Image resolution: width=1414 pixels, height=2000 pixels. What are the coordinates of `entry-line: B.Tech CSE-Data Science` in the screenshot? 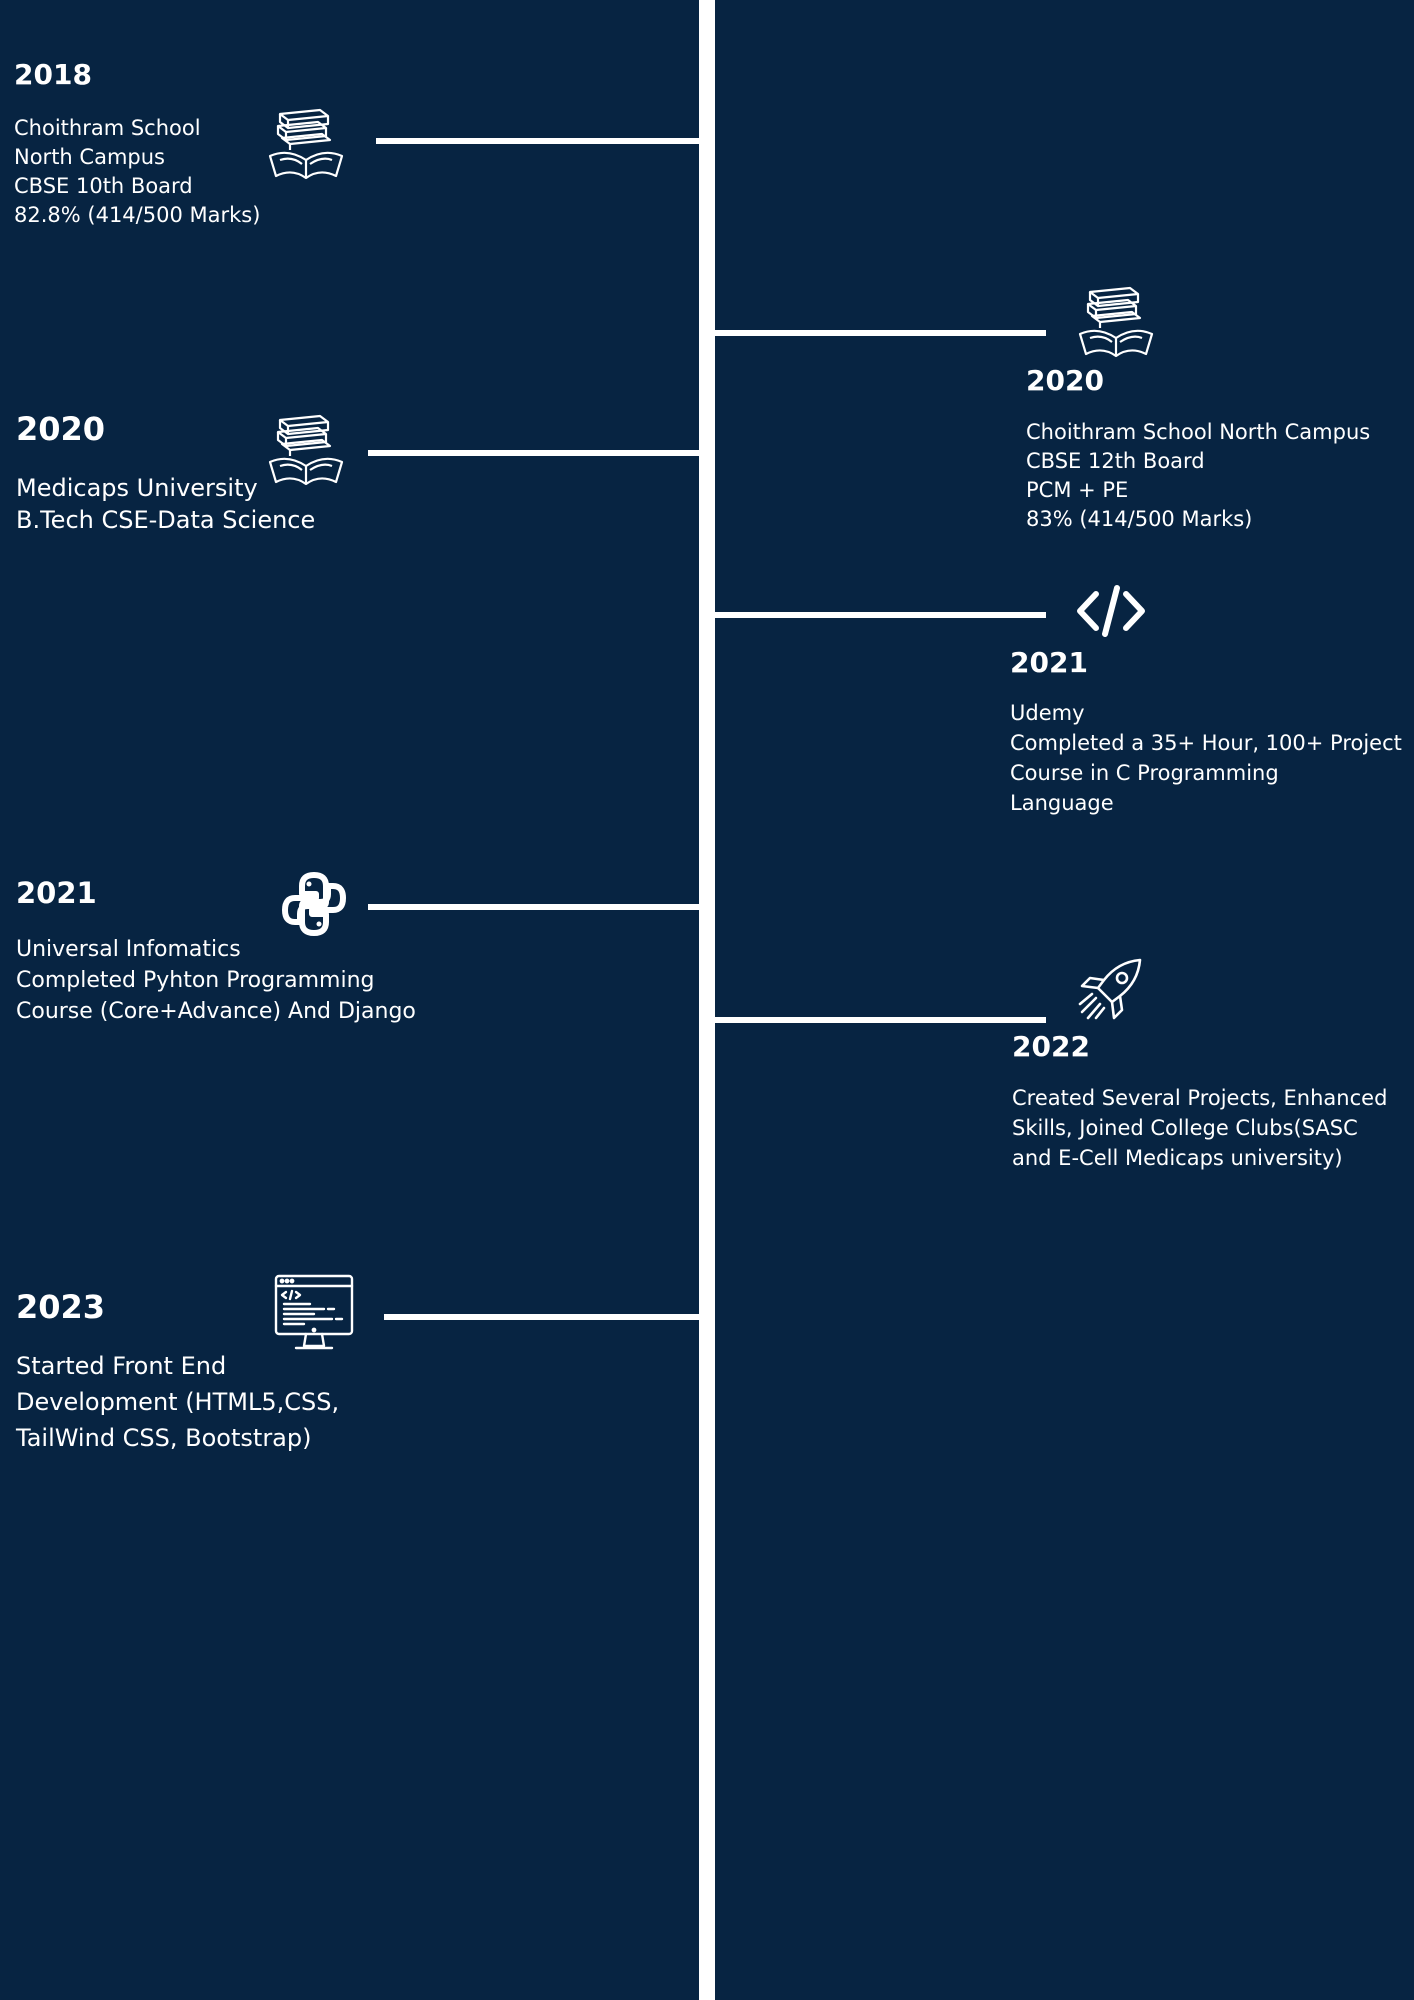 It's located at (166, 520).